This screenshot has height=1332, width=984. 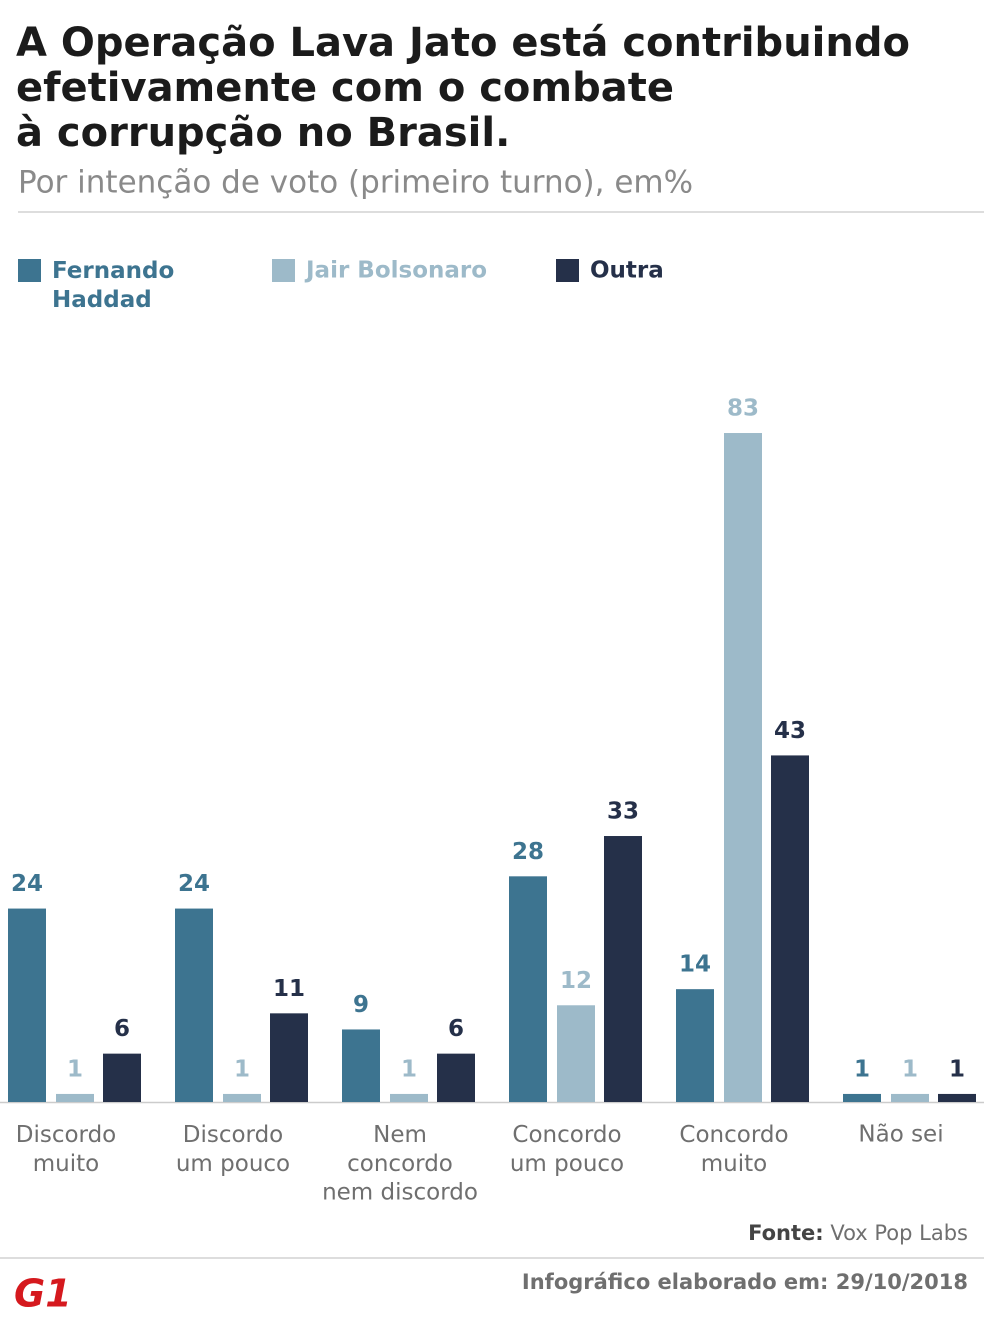 What do you see at coordinates (743, 409) in the screenshot?
I see `value-label: 83` at bounding box center [743, 409].